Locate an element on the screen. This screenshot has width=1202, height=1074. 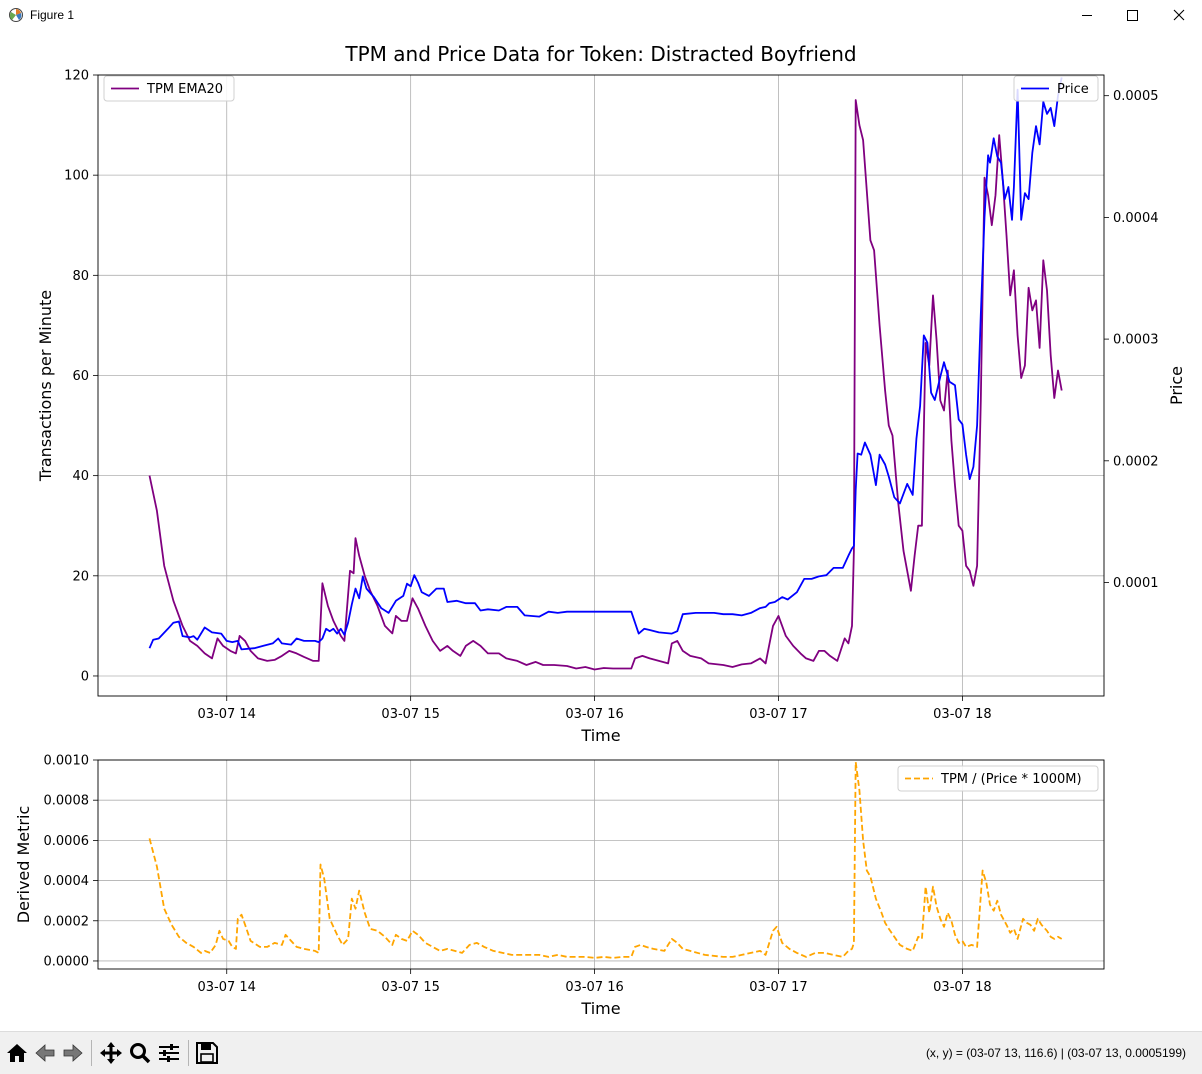
forward-button is located at coordinates (73, 1053).